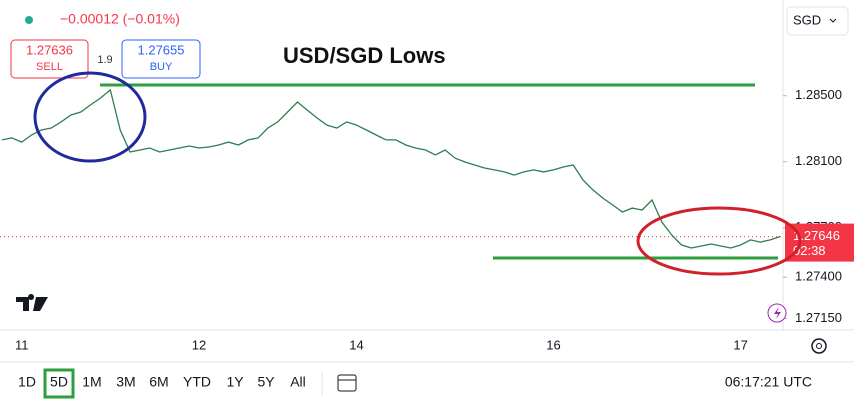  What do you see at coordinates (22, 344) in the screenshot?
I see `x-tick-label: 11` at bounding box center [22, 344].